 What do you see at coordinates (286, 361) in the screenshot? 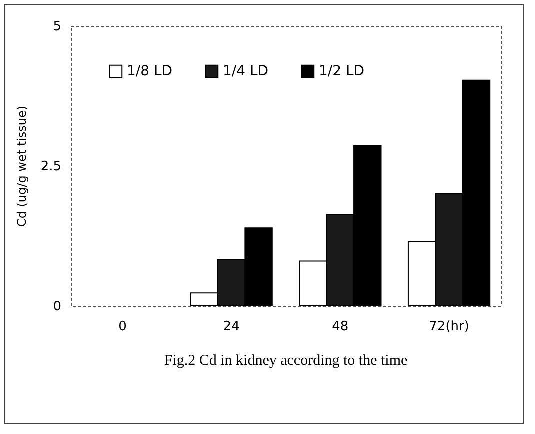
I see `text: Fig.2 Cd in kidney according to the time` at bounding box center [286, 361].